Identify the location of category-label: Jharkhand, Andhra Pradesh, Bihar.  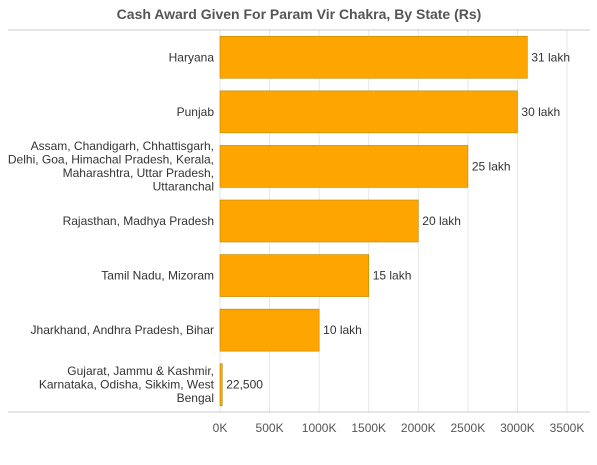
(122, 330).